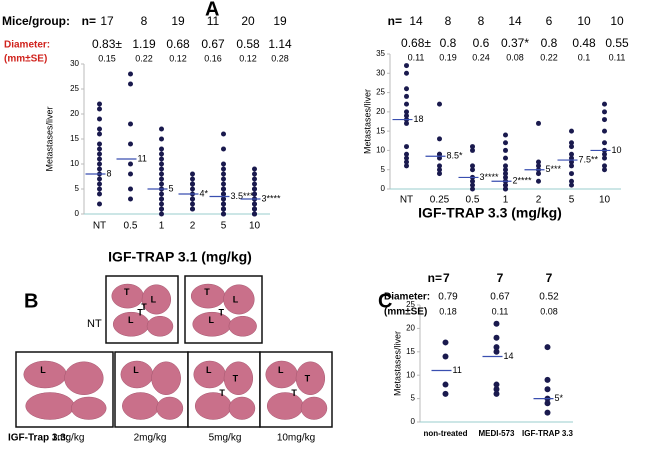 This screenshot has width=650, height=458. I want to click on median-label: 5*, so click(559, 398).